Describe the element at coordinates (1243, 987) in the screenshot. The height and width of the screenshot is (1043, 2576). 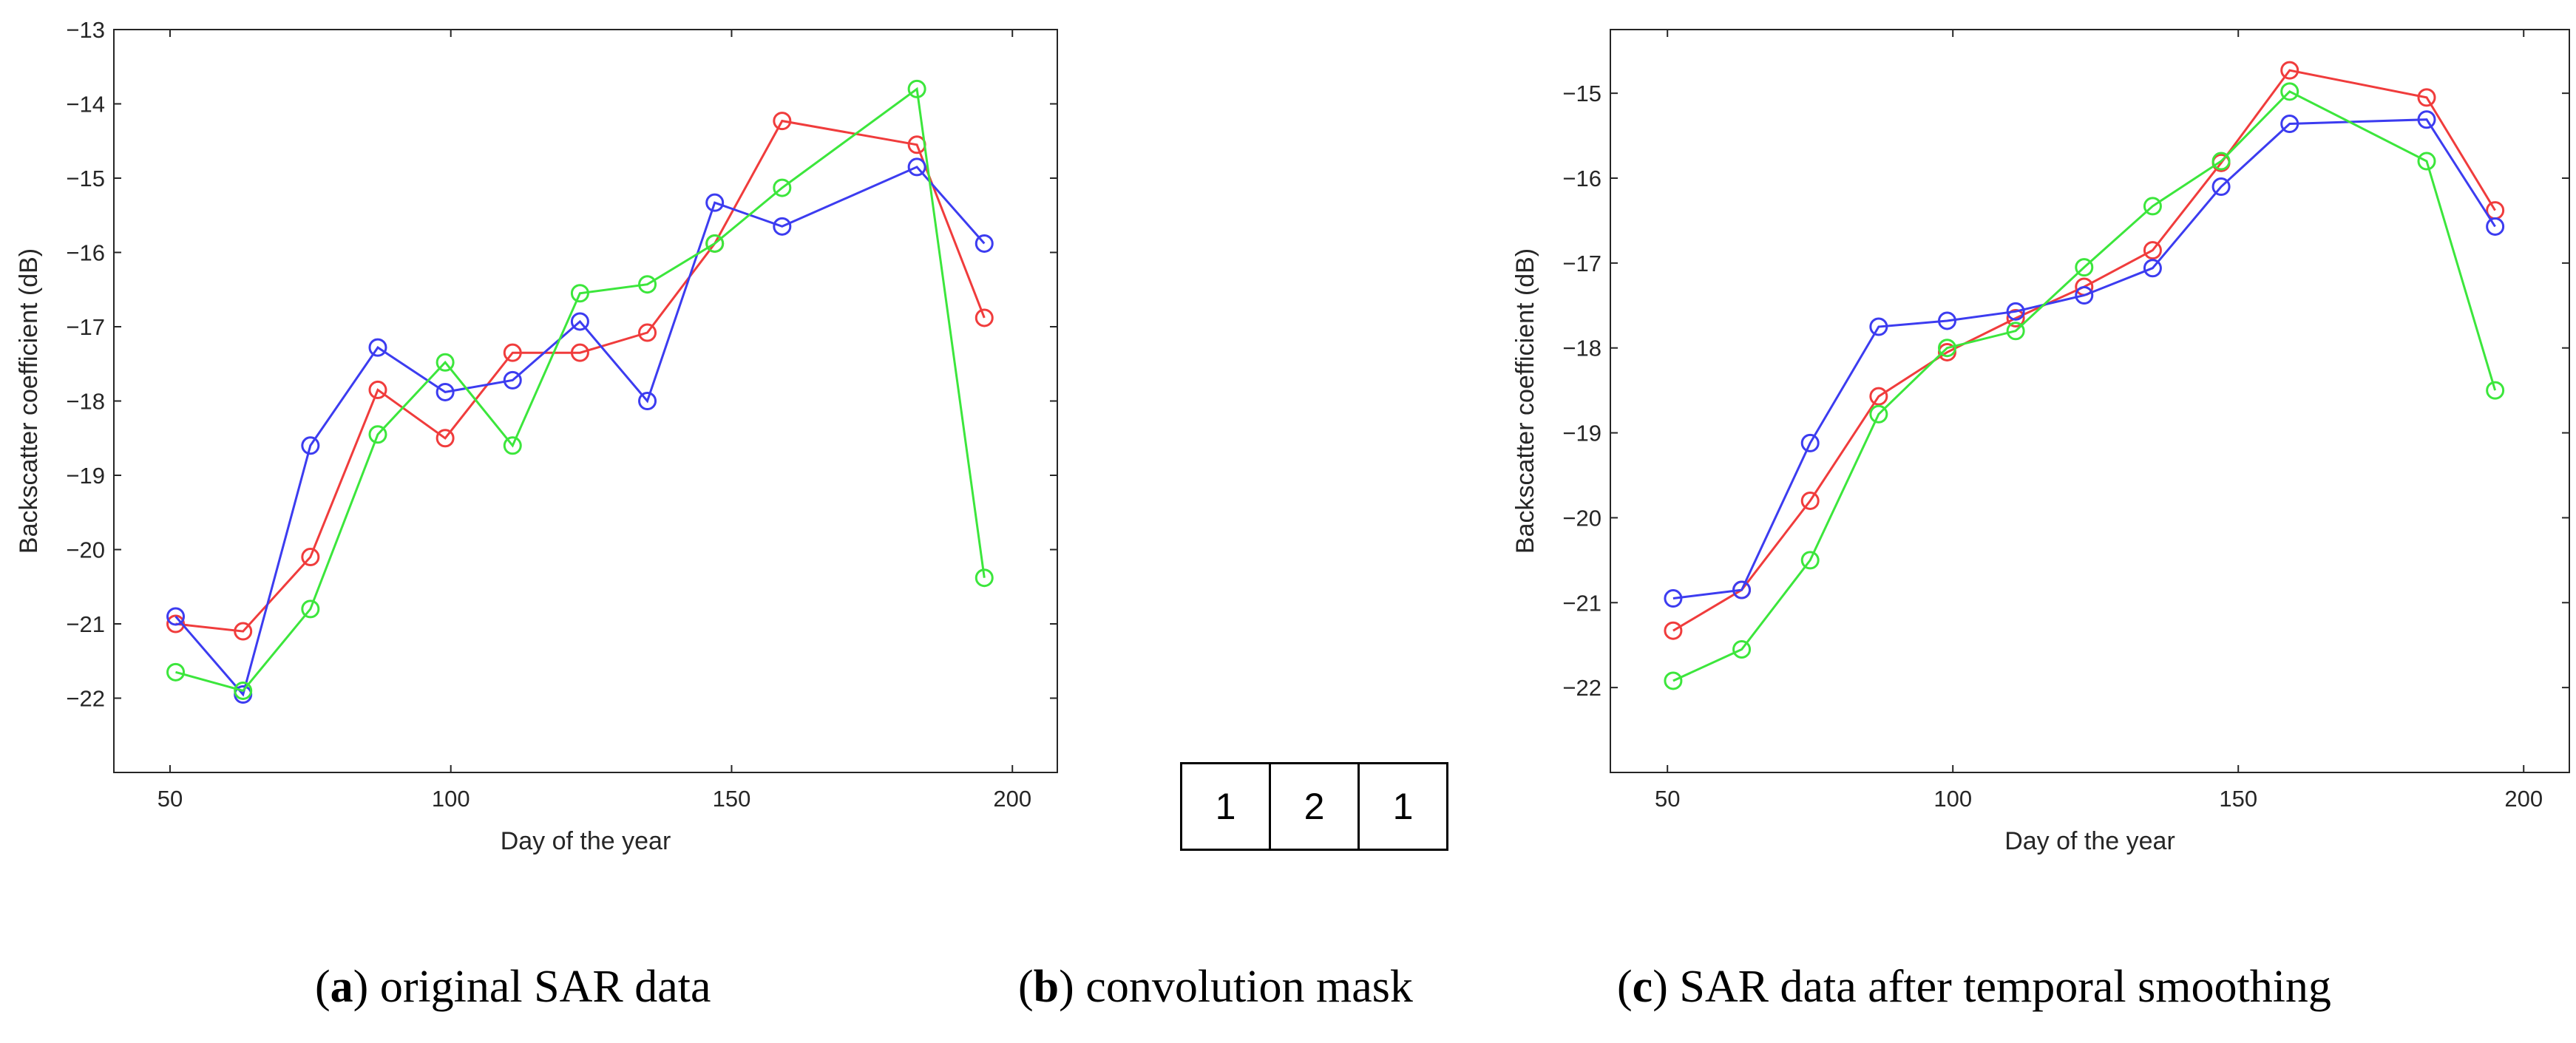
I see `caption-b-text: convolution mask` at that location.